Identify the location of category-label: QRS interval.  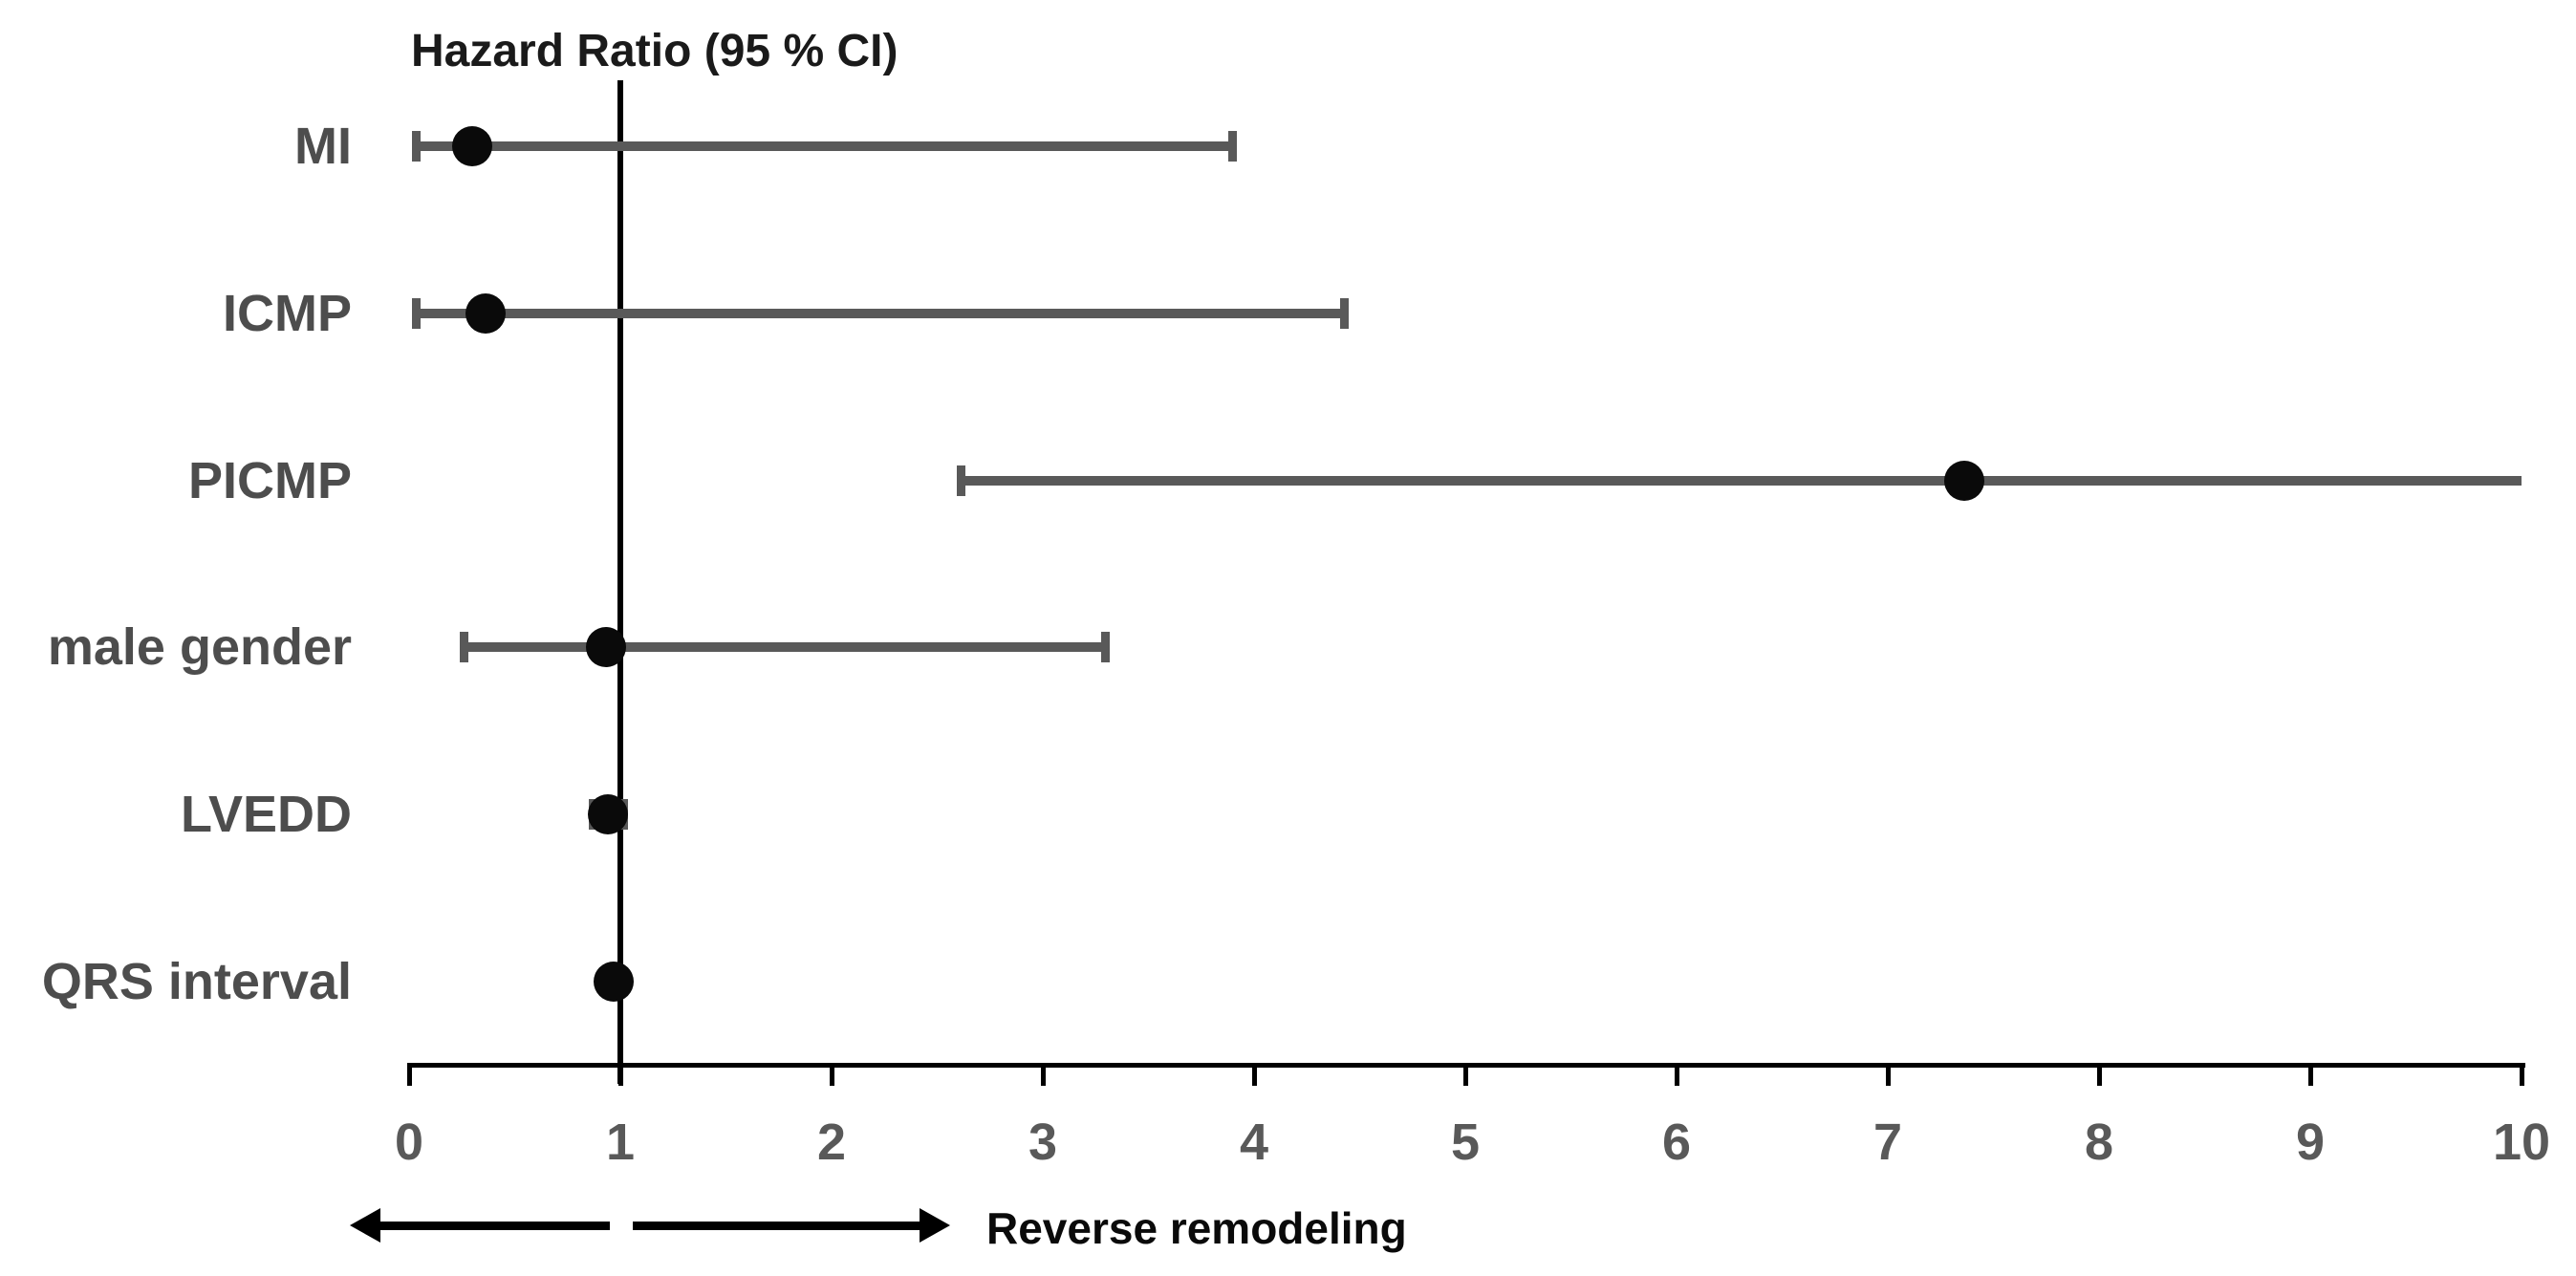
(196, 981).